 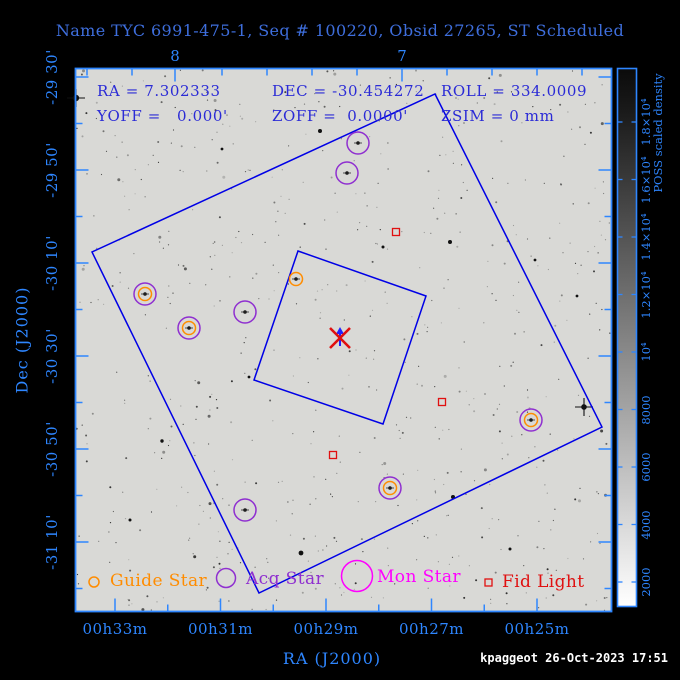 What do you see at coordinates (488, 582) in the screenshot?
I see `legend-fid-square` at bounding box center [488, 582].